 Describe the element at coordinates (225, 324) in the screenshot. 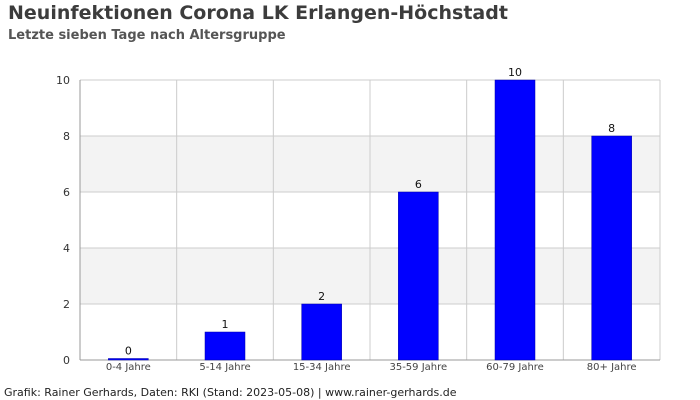

I see `data-label: 1` at that location.